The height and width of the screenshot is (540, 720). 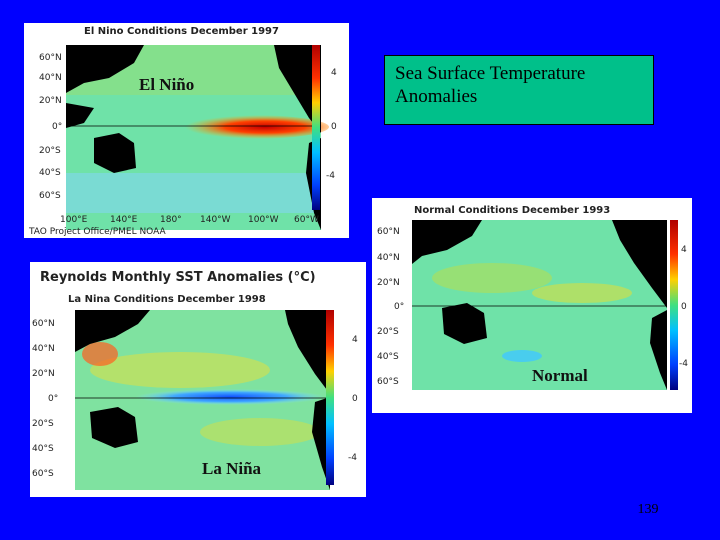 I want to click on warm-anomaly, so click(x=249, y=127).